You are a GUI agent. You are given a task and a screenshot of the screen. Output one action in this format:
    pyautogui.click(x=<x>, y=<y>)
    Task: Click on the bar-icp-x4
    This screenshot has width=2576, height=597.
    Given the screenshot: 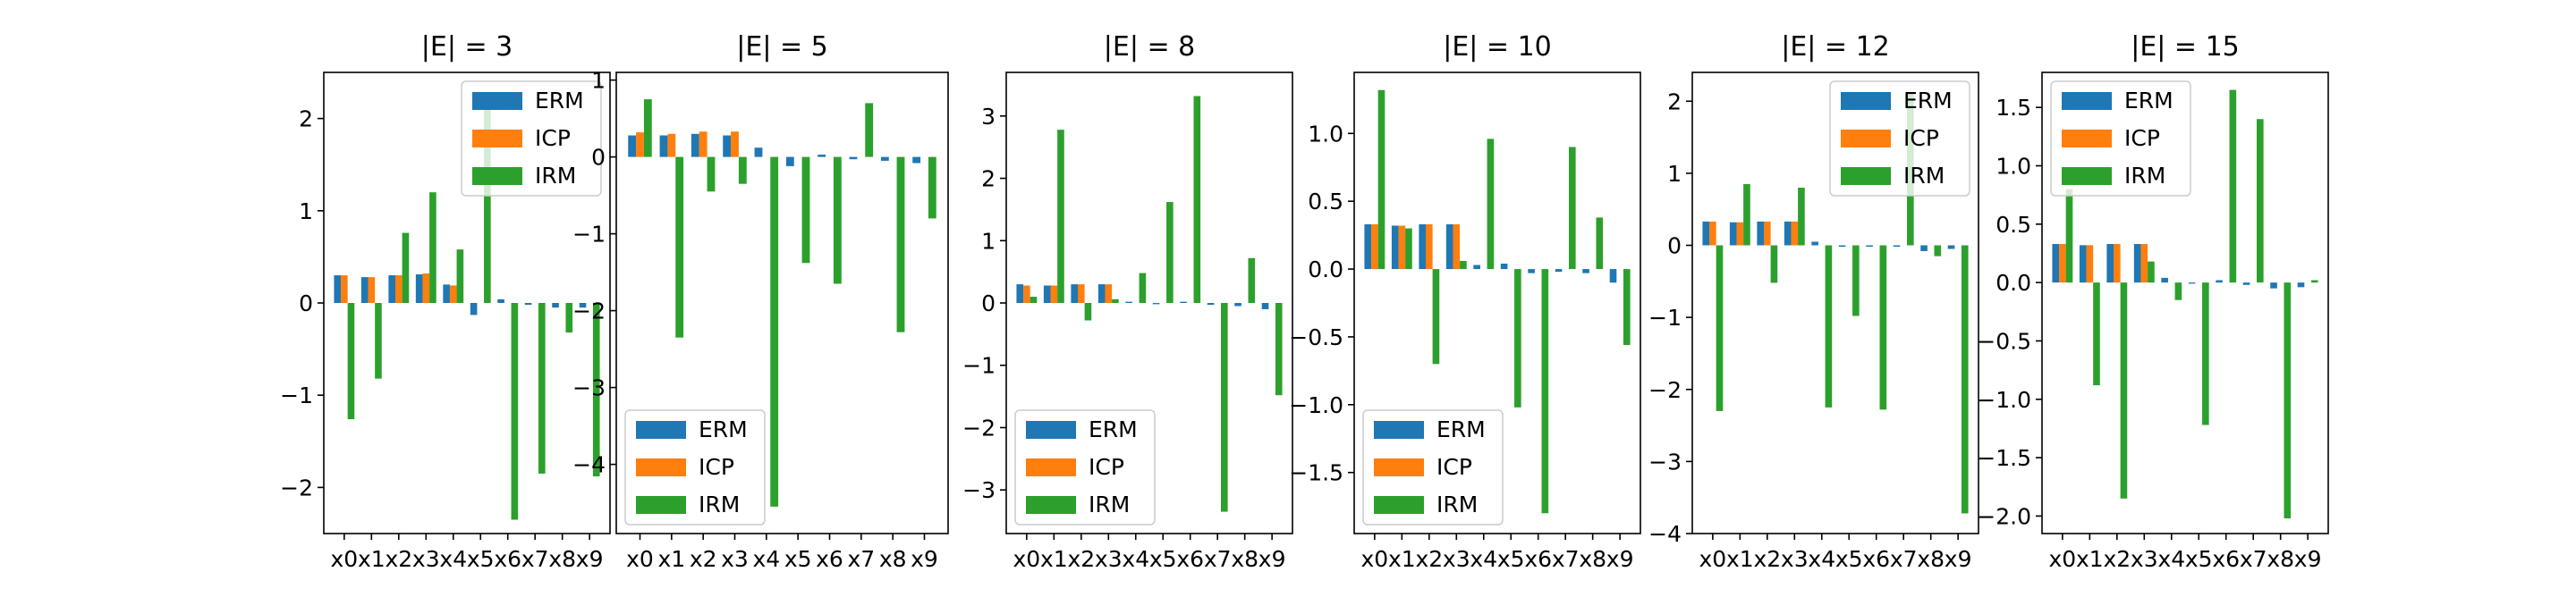 What is the action you would take?
    pyautogui.click(x=453, y=294)
    